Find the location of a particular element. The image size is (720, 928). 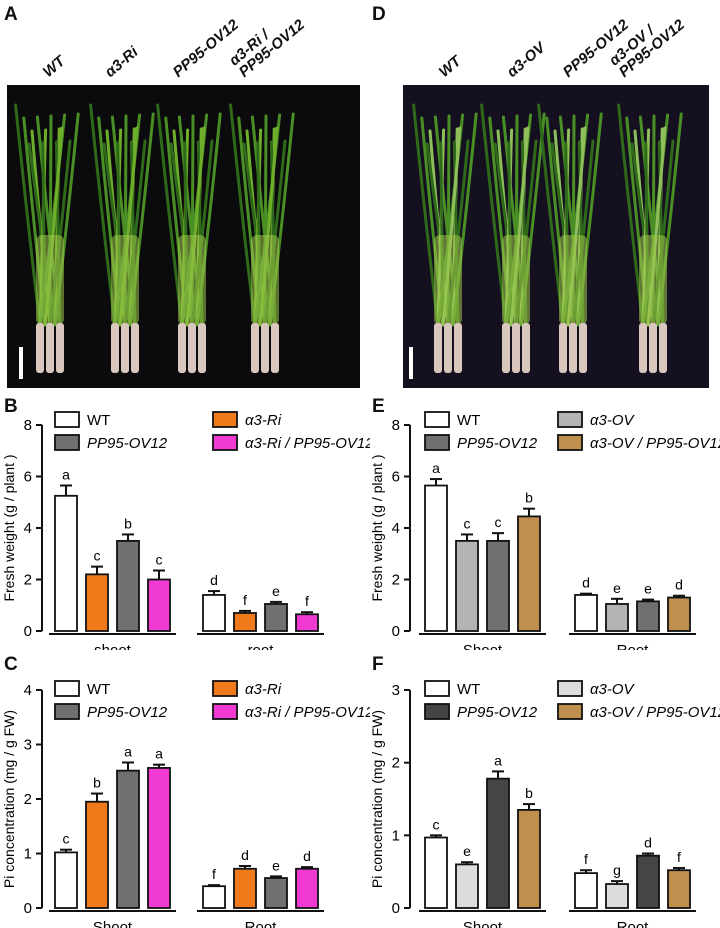

y-axis-label: Pi concentration (mg / g FW) is located at coordinates (377, 799).